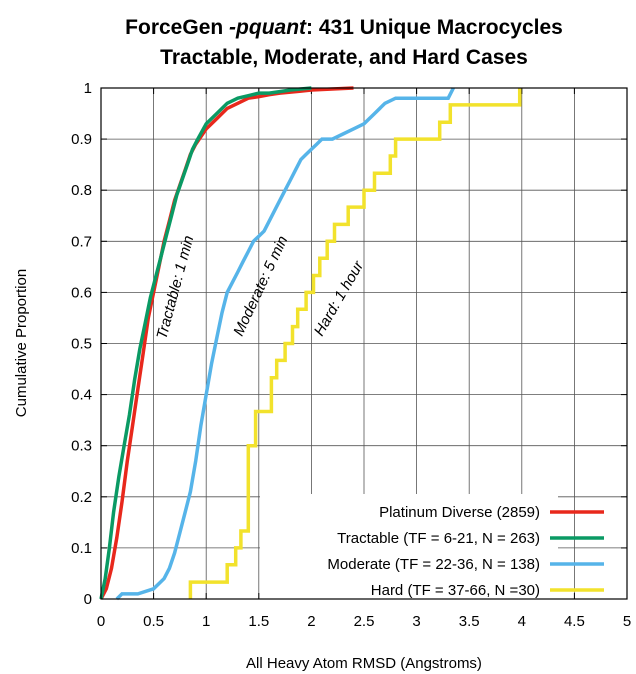 The height and width of the screenshot is (674, 636). Describe the element at coordinates (81, 395) in the screenshot. I see `y-tick-label: 0.4` at that location.